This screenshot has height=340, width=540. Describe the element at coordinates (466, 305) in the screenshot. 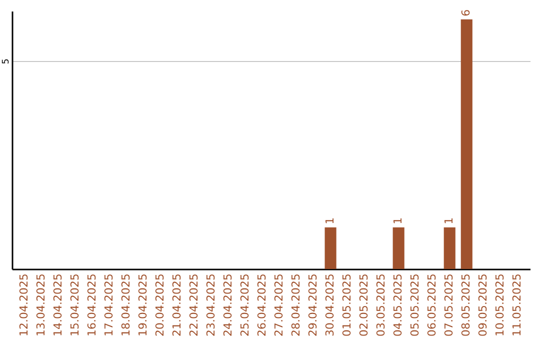

I see `x-tick-label: 08.05.2025` at that location.